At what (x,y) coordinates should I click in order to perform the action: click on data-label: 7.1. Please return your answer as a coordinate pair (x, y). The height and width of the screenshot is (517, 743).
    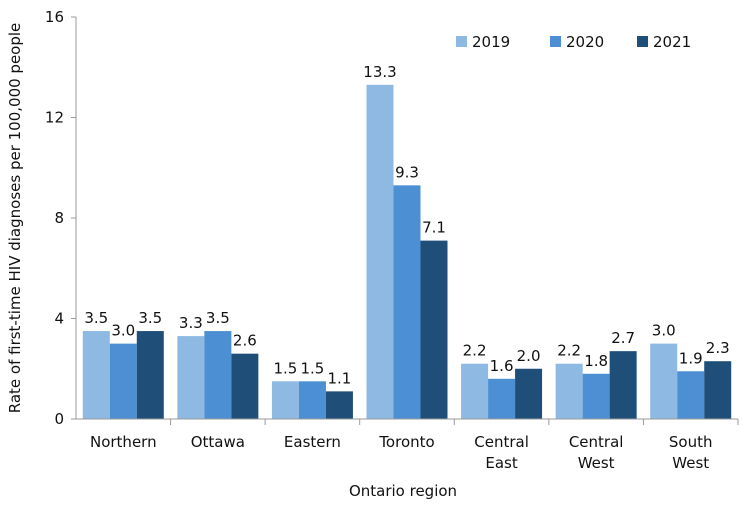
    Looking at the image, I should click on (434, 228).